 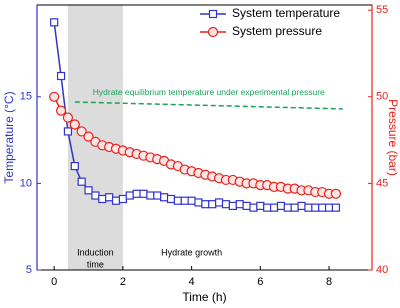 I want to click on induction-label: time, so click(x=95, y=264).